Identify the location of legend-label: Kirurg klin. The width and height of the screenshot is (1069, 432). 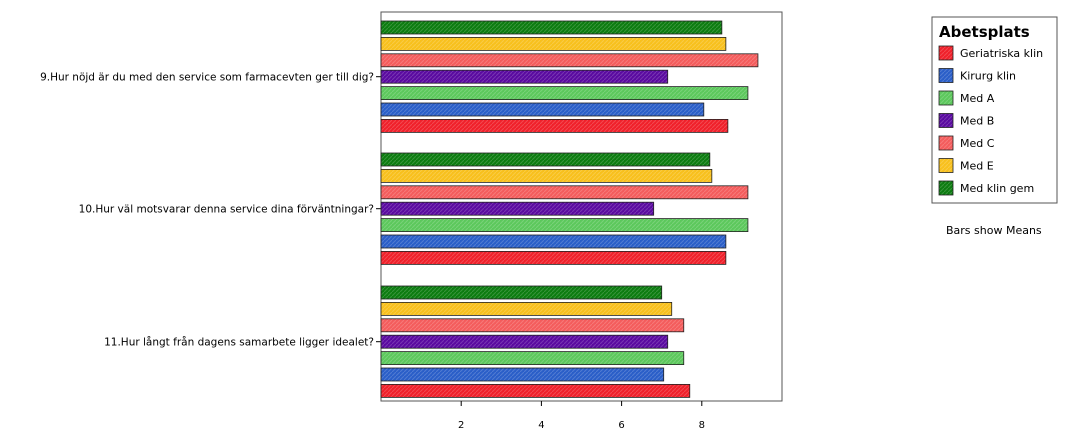
(988, 76).